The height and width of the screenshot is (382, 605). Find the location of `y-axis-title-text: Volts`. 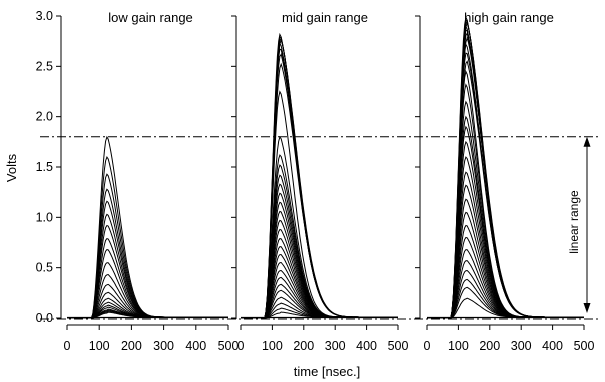

y-axis-title-text: Volts is located at coordinates (11, 167).